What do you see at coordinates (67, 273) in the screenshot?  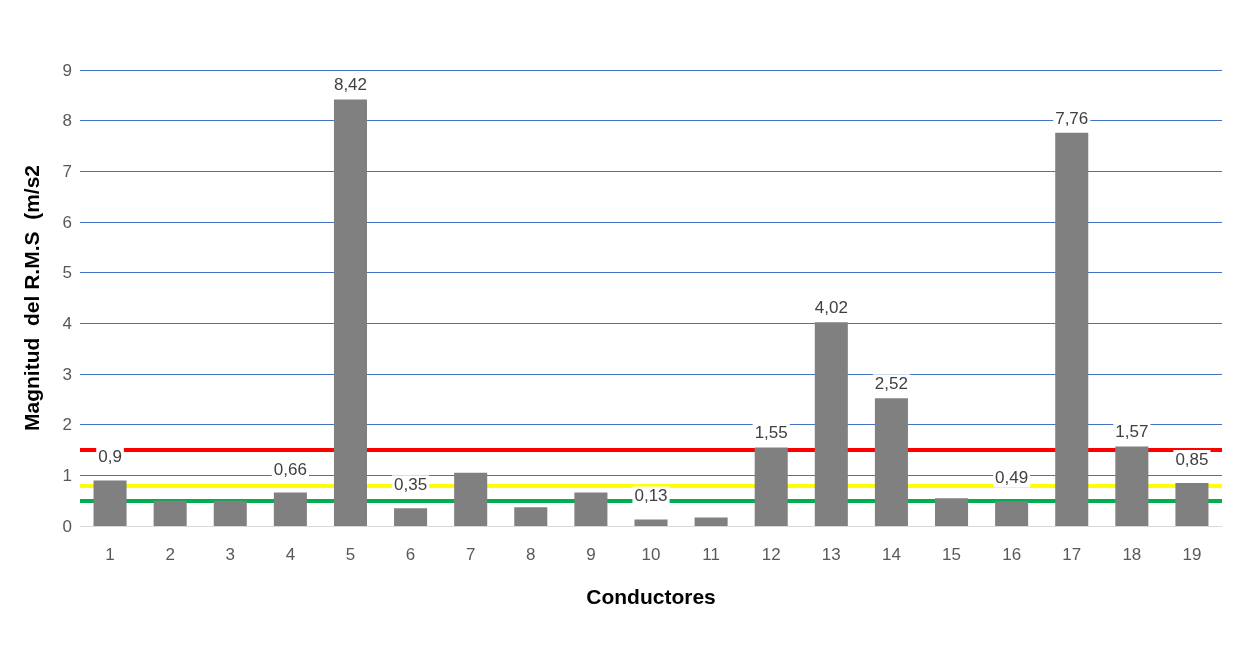 I see `y-tick-label: 5` at bounding box center [67, 273].